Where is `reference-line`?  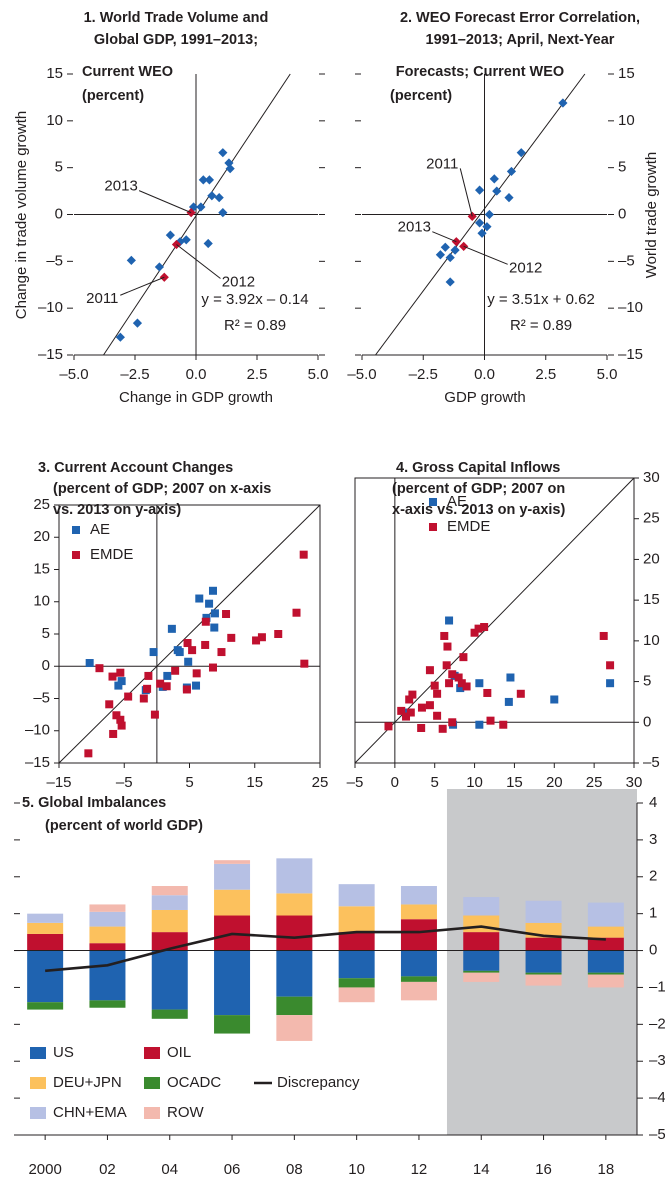
reference-line is located at coordinates (494, 620).